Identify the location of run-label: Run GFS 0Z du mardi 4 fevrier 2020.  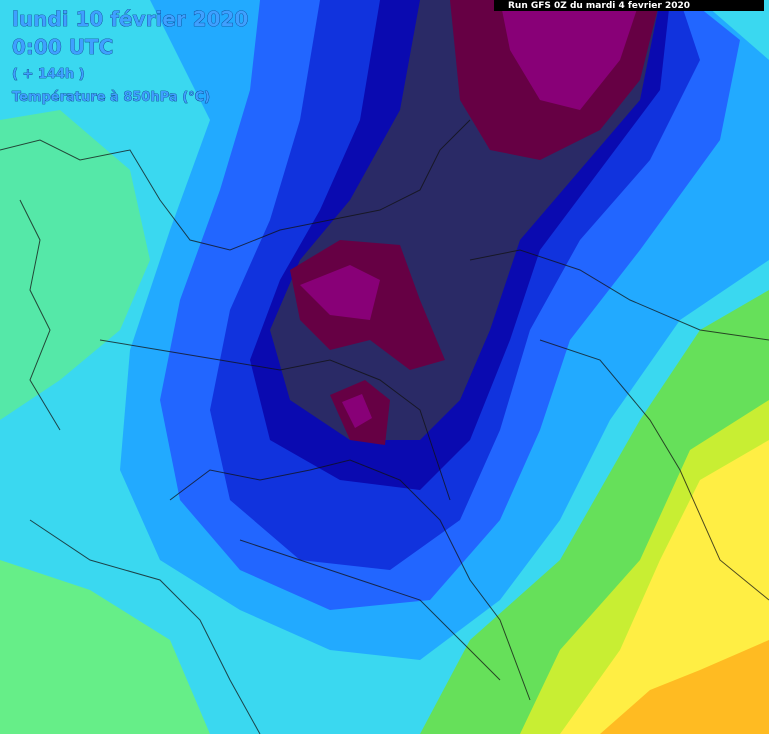
(599, 6).